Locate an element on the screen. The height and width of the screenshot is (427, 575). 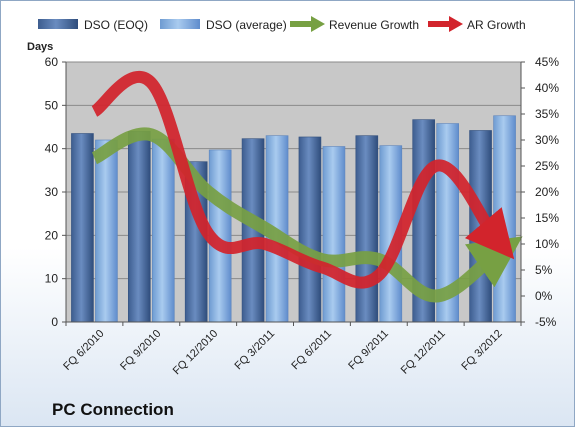
right-axis-ticks: -5% 0% 5% 10% 15% 20% 25% 30% 35% 40% 45% is located at coordinates (540, 192).